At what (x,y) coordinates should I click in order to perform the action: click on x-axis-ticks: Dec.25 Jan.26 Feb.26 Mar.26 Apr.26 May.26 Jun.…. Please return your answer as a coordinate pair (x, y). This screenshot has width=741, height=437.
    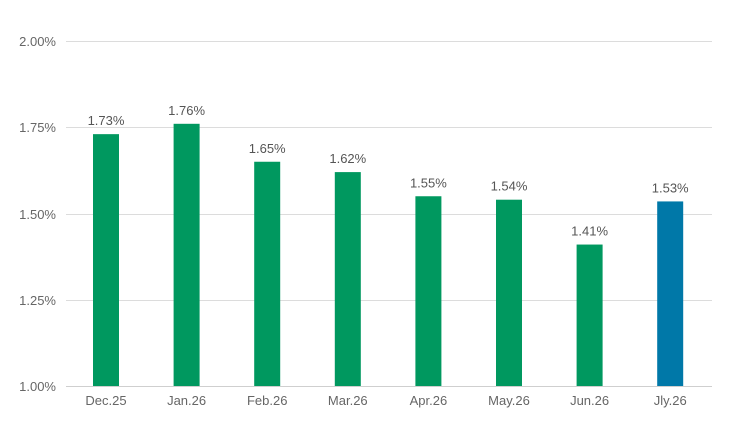
    Looking at the image, I should click on (385, 400).